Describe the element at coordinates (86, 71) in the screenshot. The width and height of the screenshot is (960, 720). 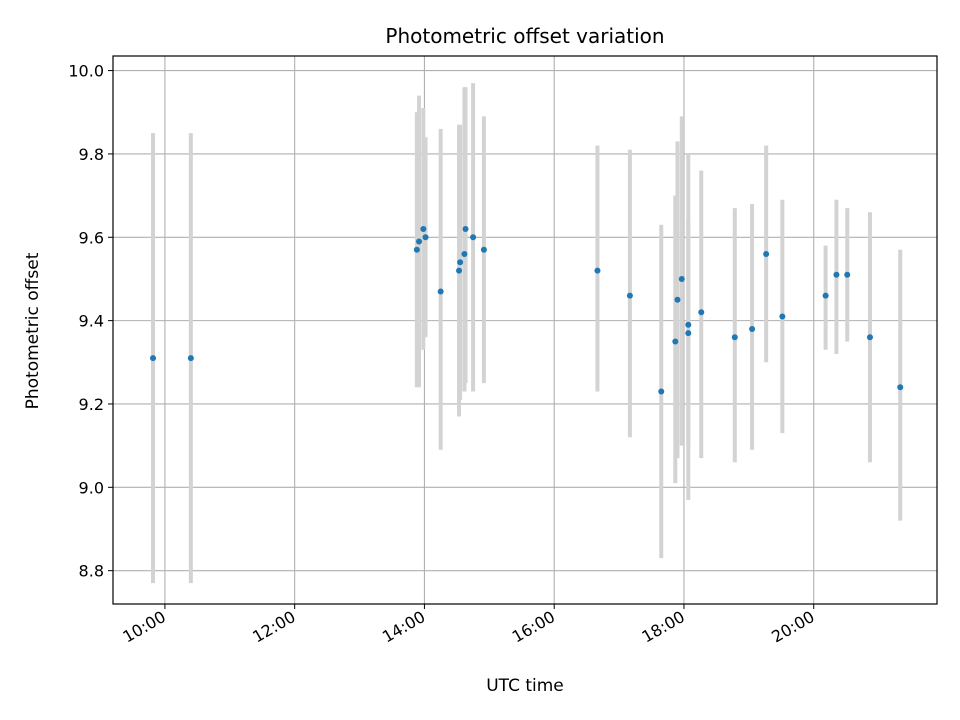
I see `y-tick-label: 10.0` at that location.